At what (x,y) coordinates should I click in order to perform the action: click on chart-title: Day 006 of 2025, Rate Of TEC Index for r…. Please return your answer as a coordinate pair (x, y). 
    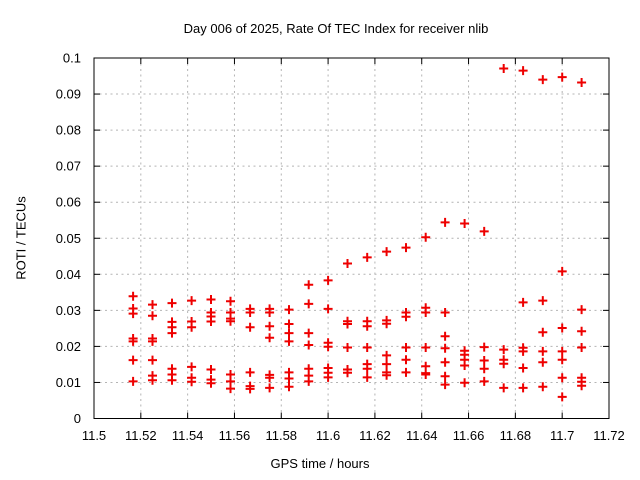
    Looking at the image, I should click on (336, 28).